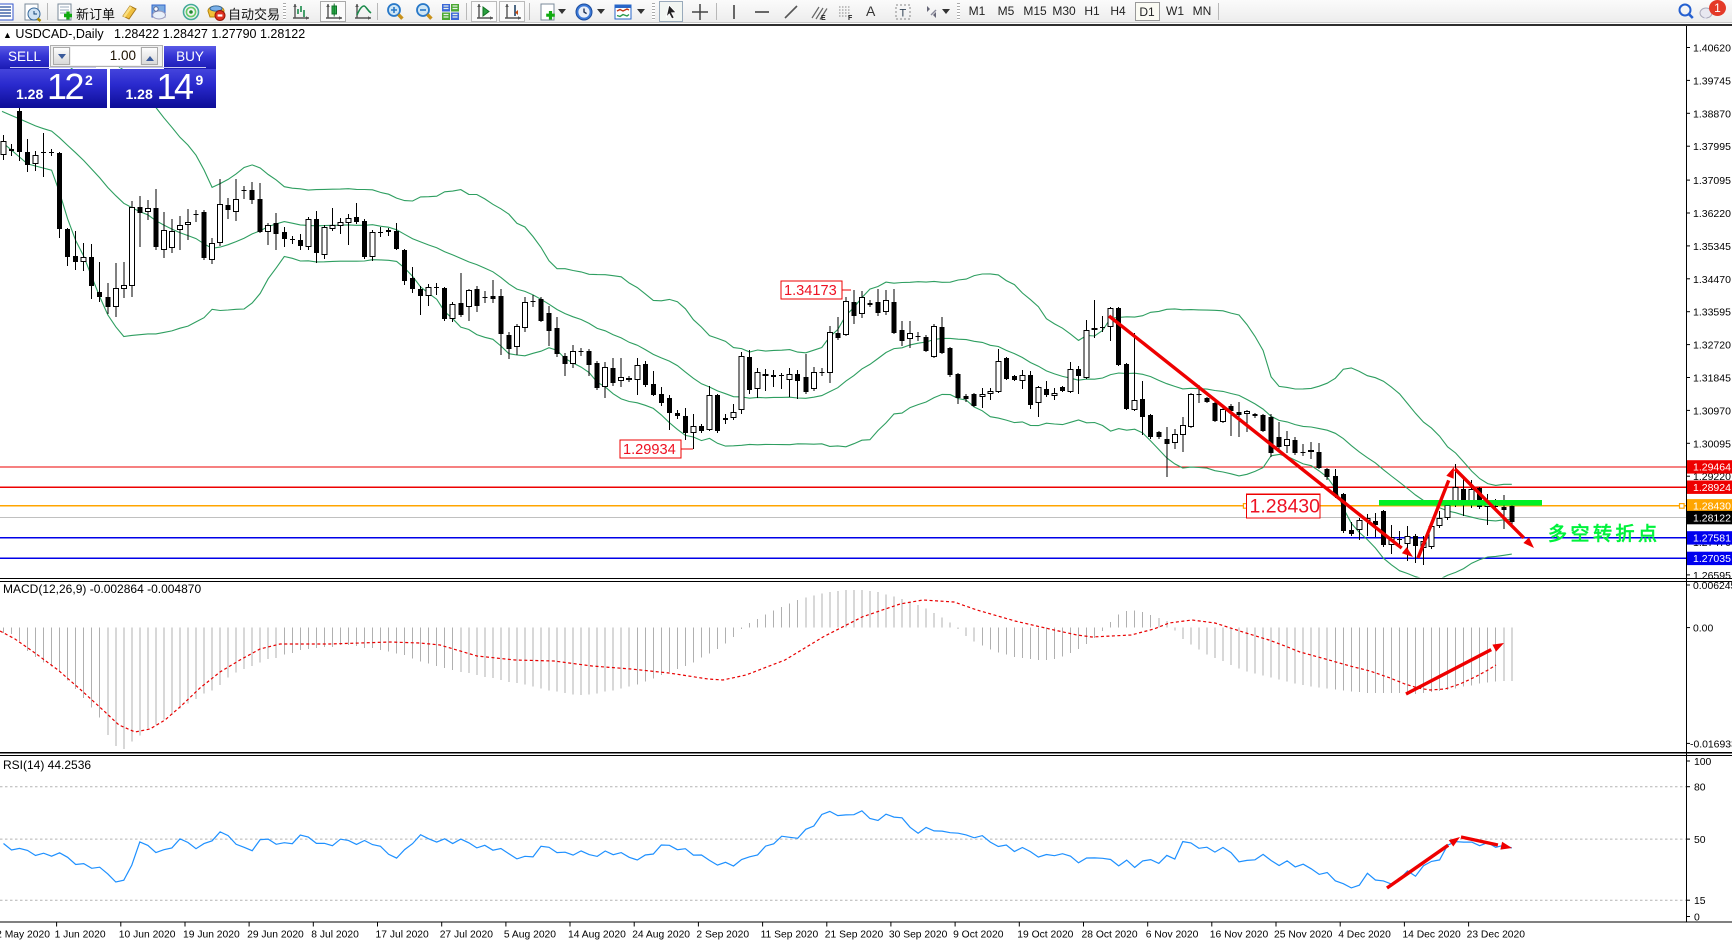 The width and height of the screenshot is (1732, 948). I want to click on svg-text: 1.40620, so click(1712, 49).